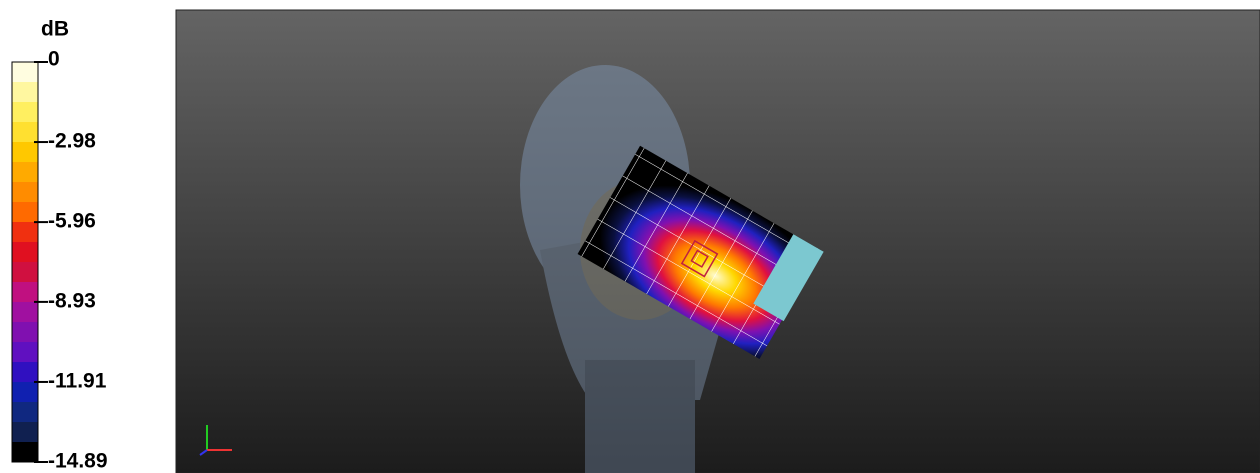 The image size is (1260, 473). Describe the element at coordinates (54, 59) in the screenshot. I see `tick-label: 0` at that location.